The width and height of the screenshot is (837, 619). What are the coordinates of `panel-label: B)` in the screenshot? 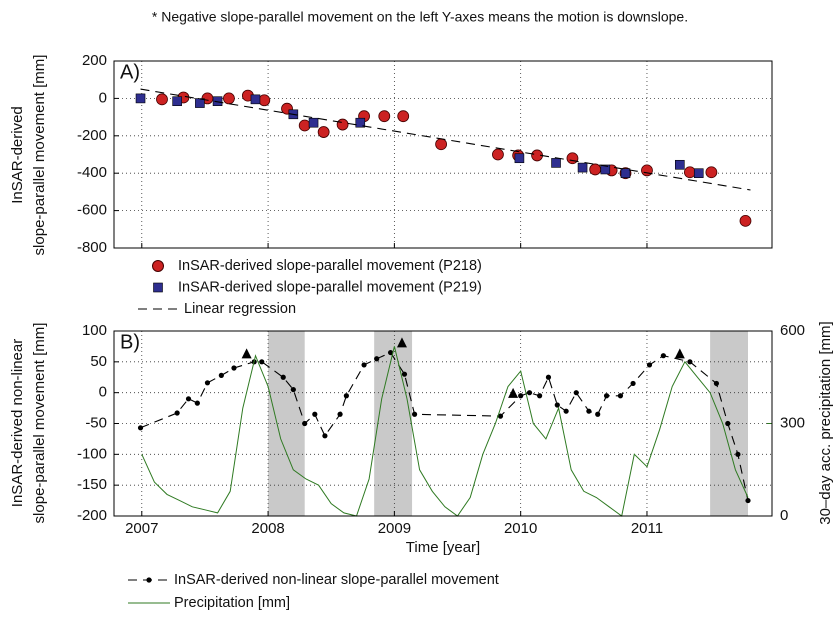 It's located at (130, 342).